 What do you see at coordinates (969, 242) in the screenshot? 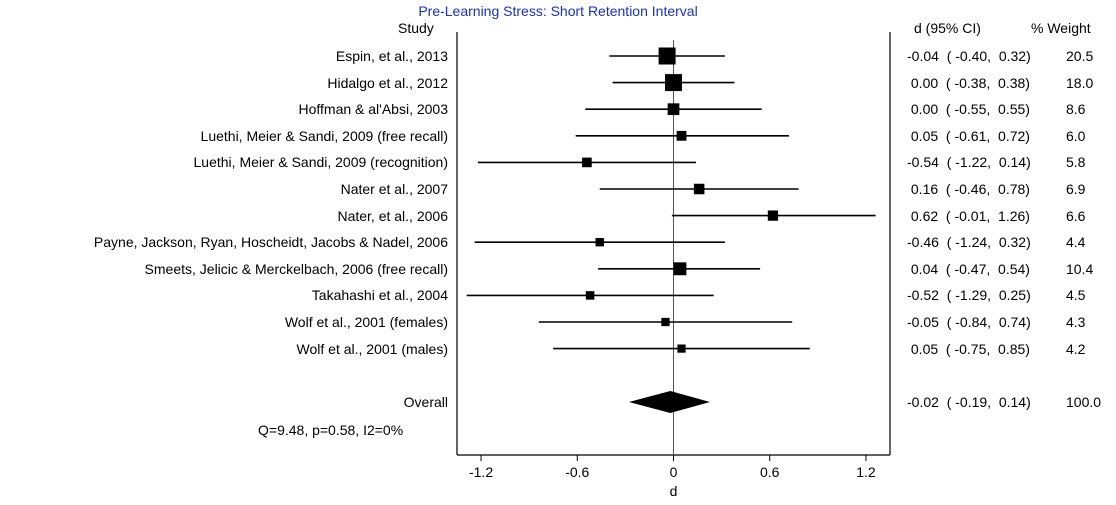
I see `study-ci-text: -0.46 ( -1.24, 0.32)` at bounding box center [969, 242].